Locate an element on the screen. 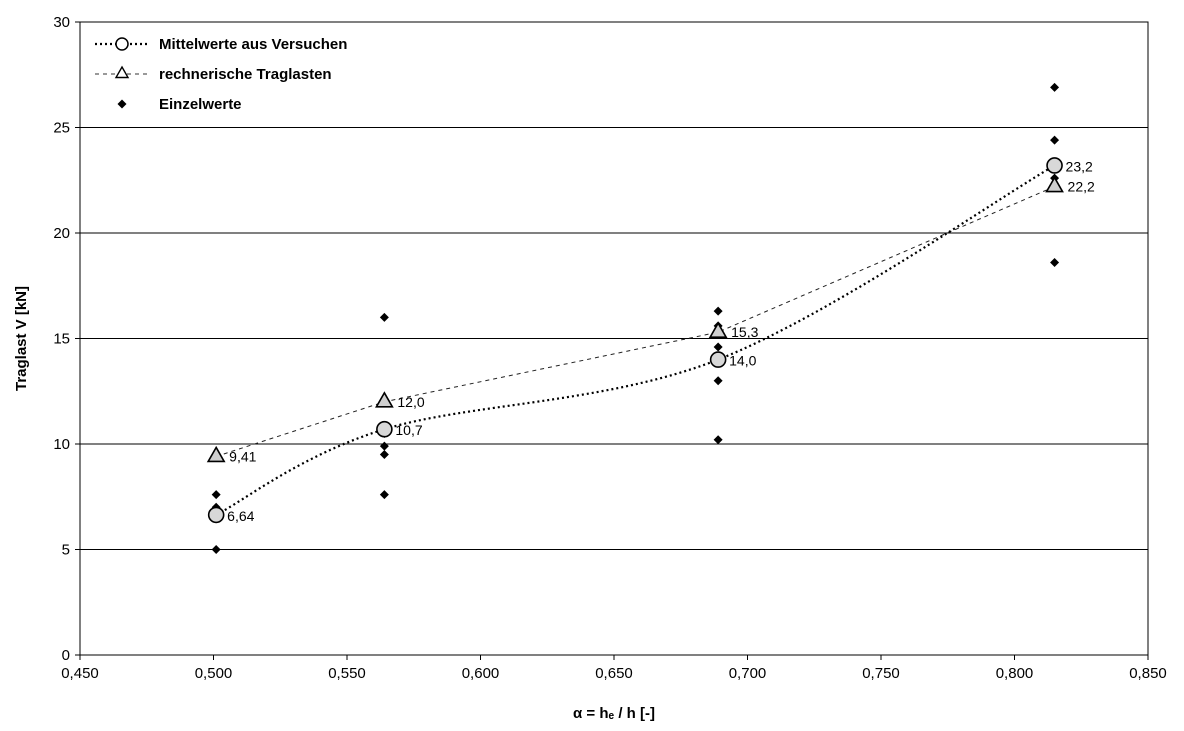 The image size is (1184, 731). x-tick-label: 0,650 is located at coordinates (614, 673).